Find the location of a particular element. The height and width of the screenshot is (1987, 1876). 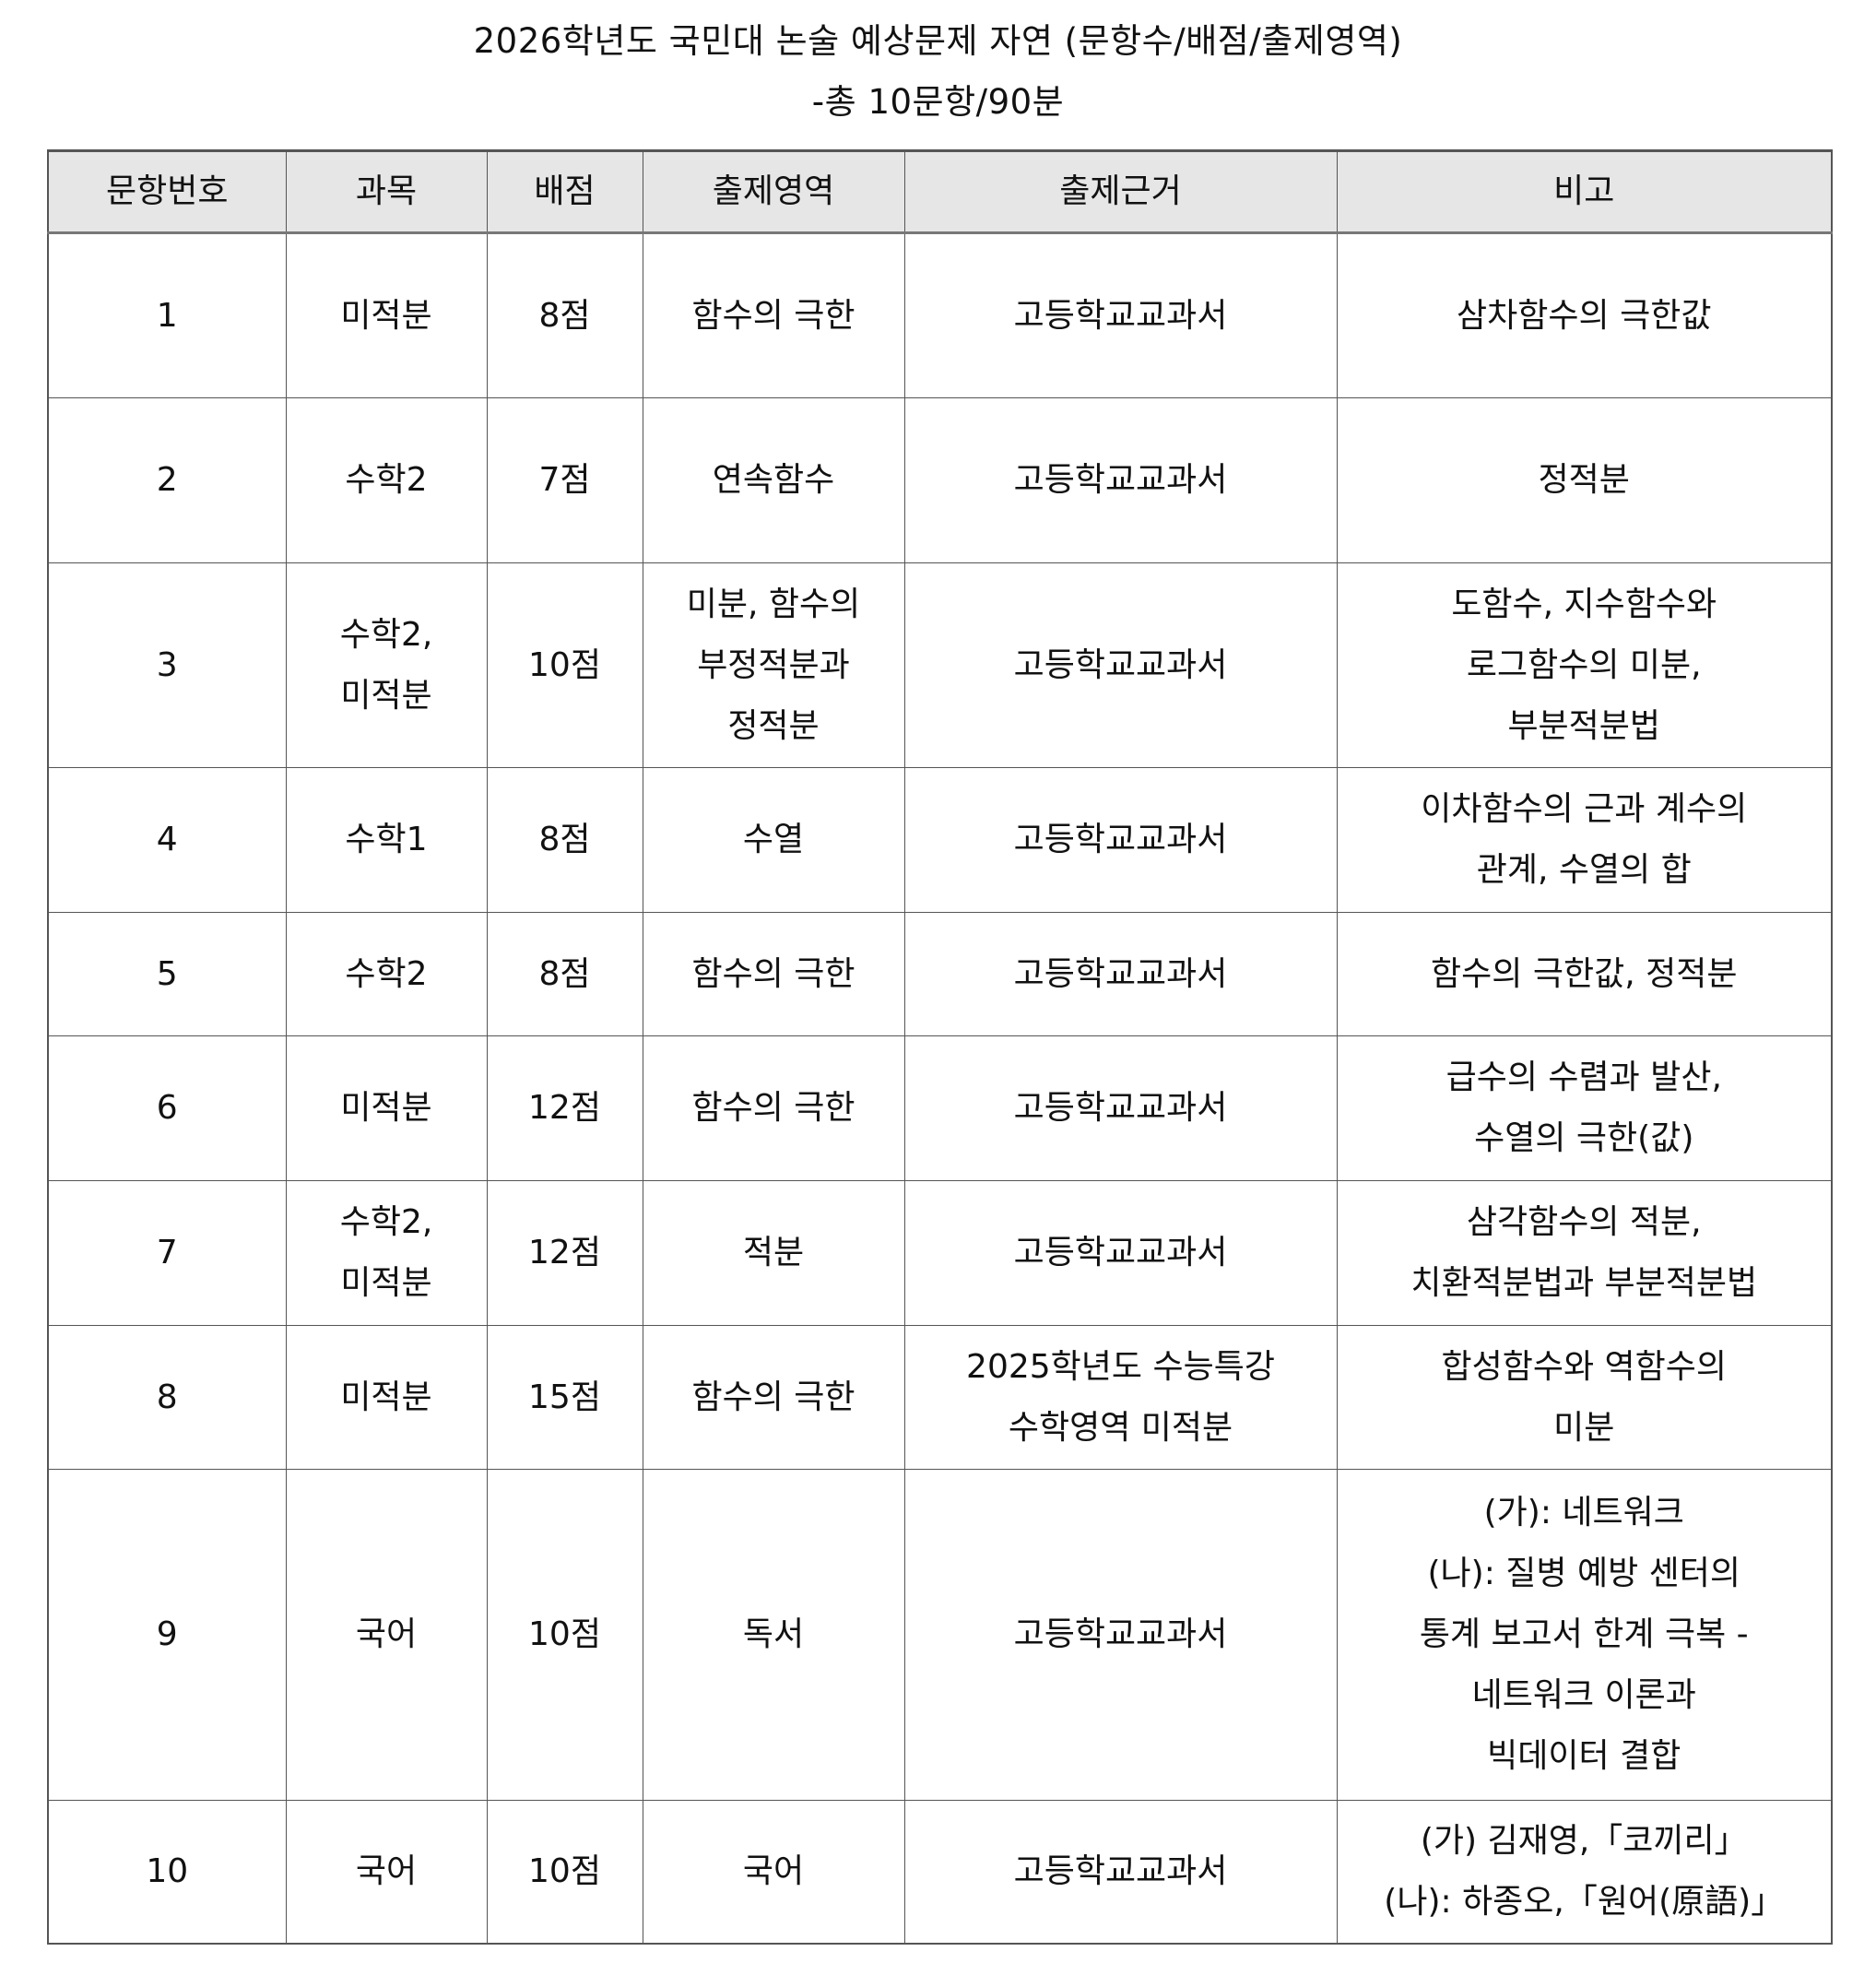

cell-notes: 정적분 is located at coordinates (1585, 480).